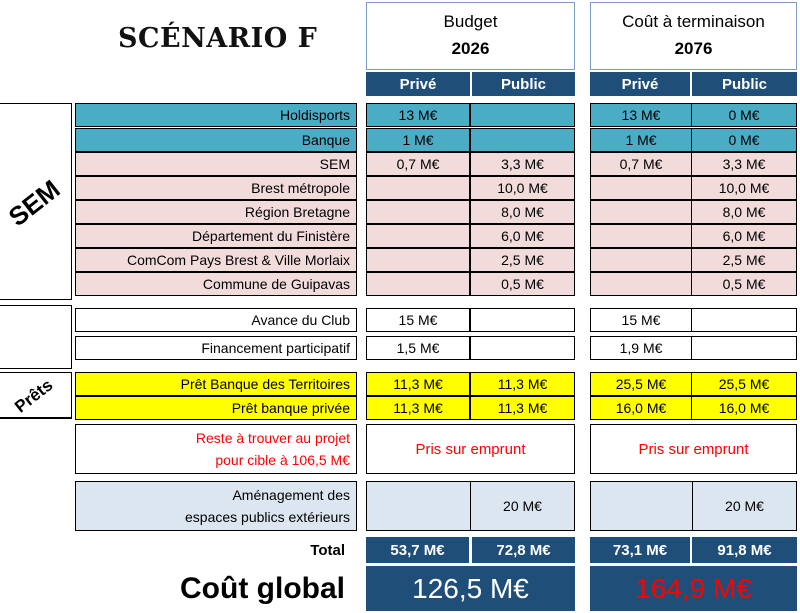 This screenshot has width=800, height=613. What do you see at coordinates (641, 320) in the screenshot?
I see `row-cell-c-prive: 15 M€` at bounding box center [641, 320].